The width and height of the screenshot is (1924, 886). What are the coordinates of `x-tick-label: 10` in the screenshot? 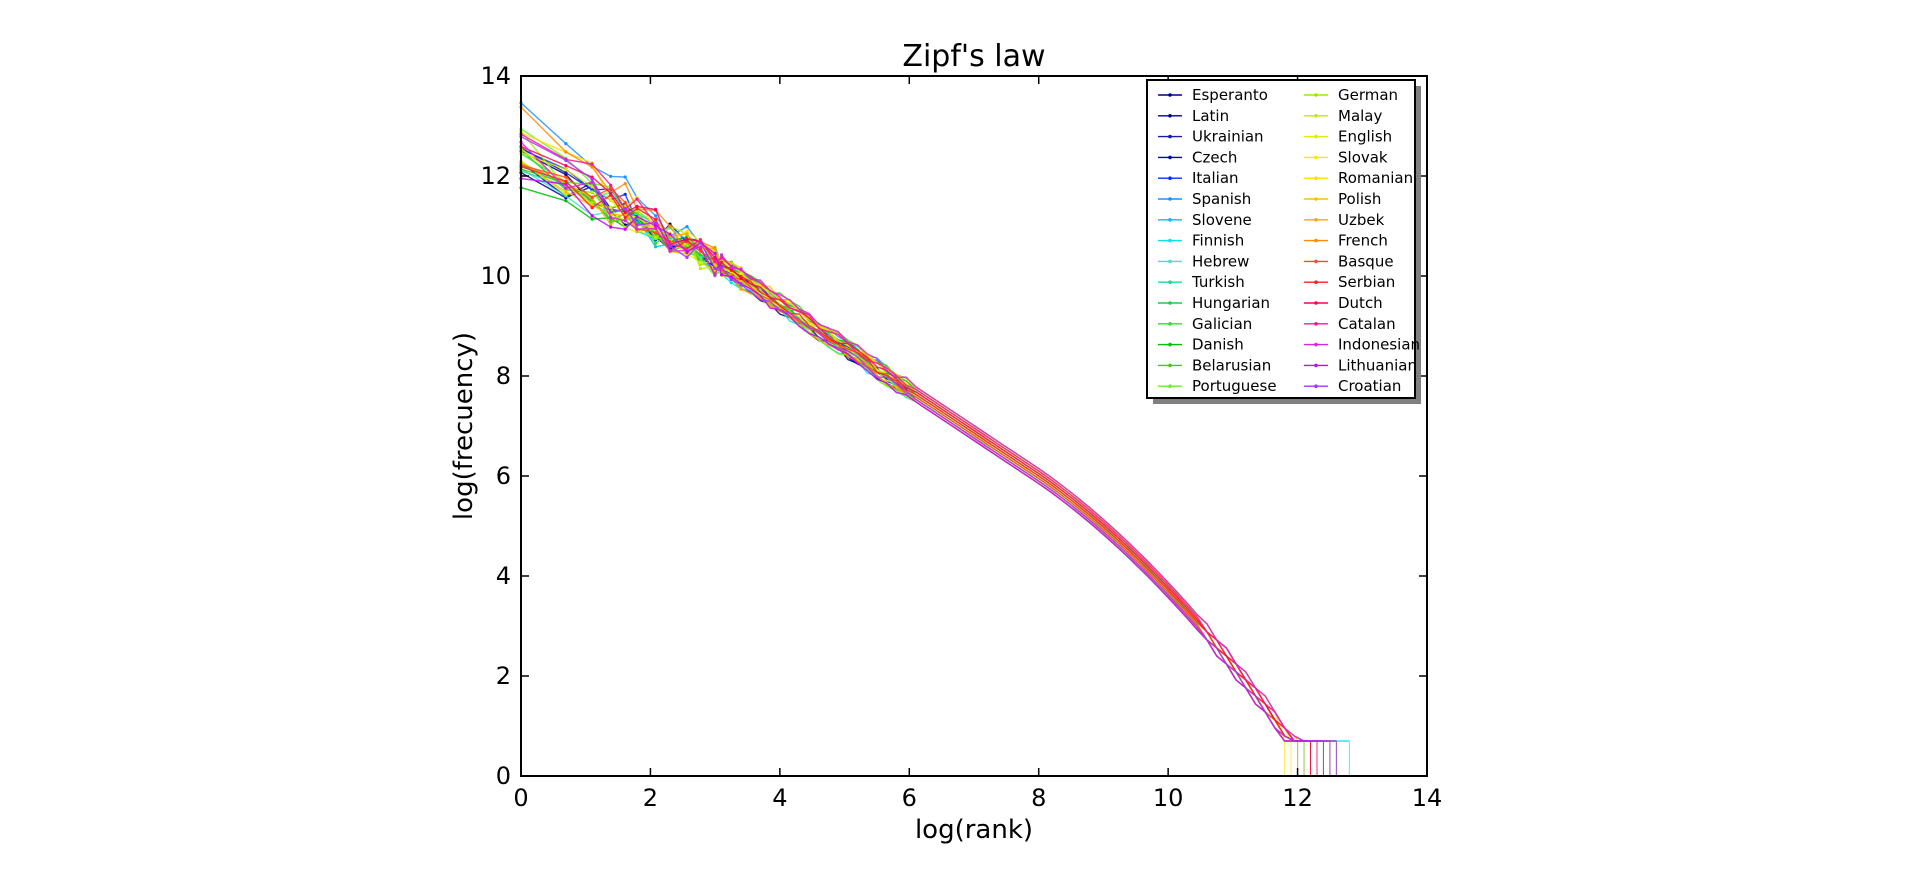 It's located at (1168, 798).